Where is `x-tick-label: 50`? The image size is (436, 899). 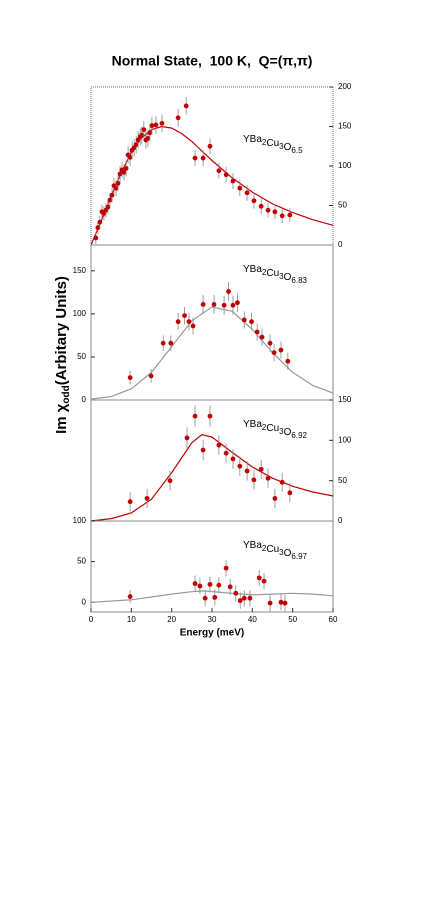
x-tick-label: 50 is located at coordinates (292, 619).